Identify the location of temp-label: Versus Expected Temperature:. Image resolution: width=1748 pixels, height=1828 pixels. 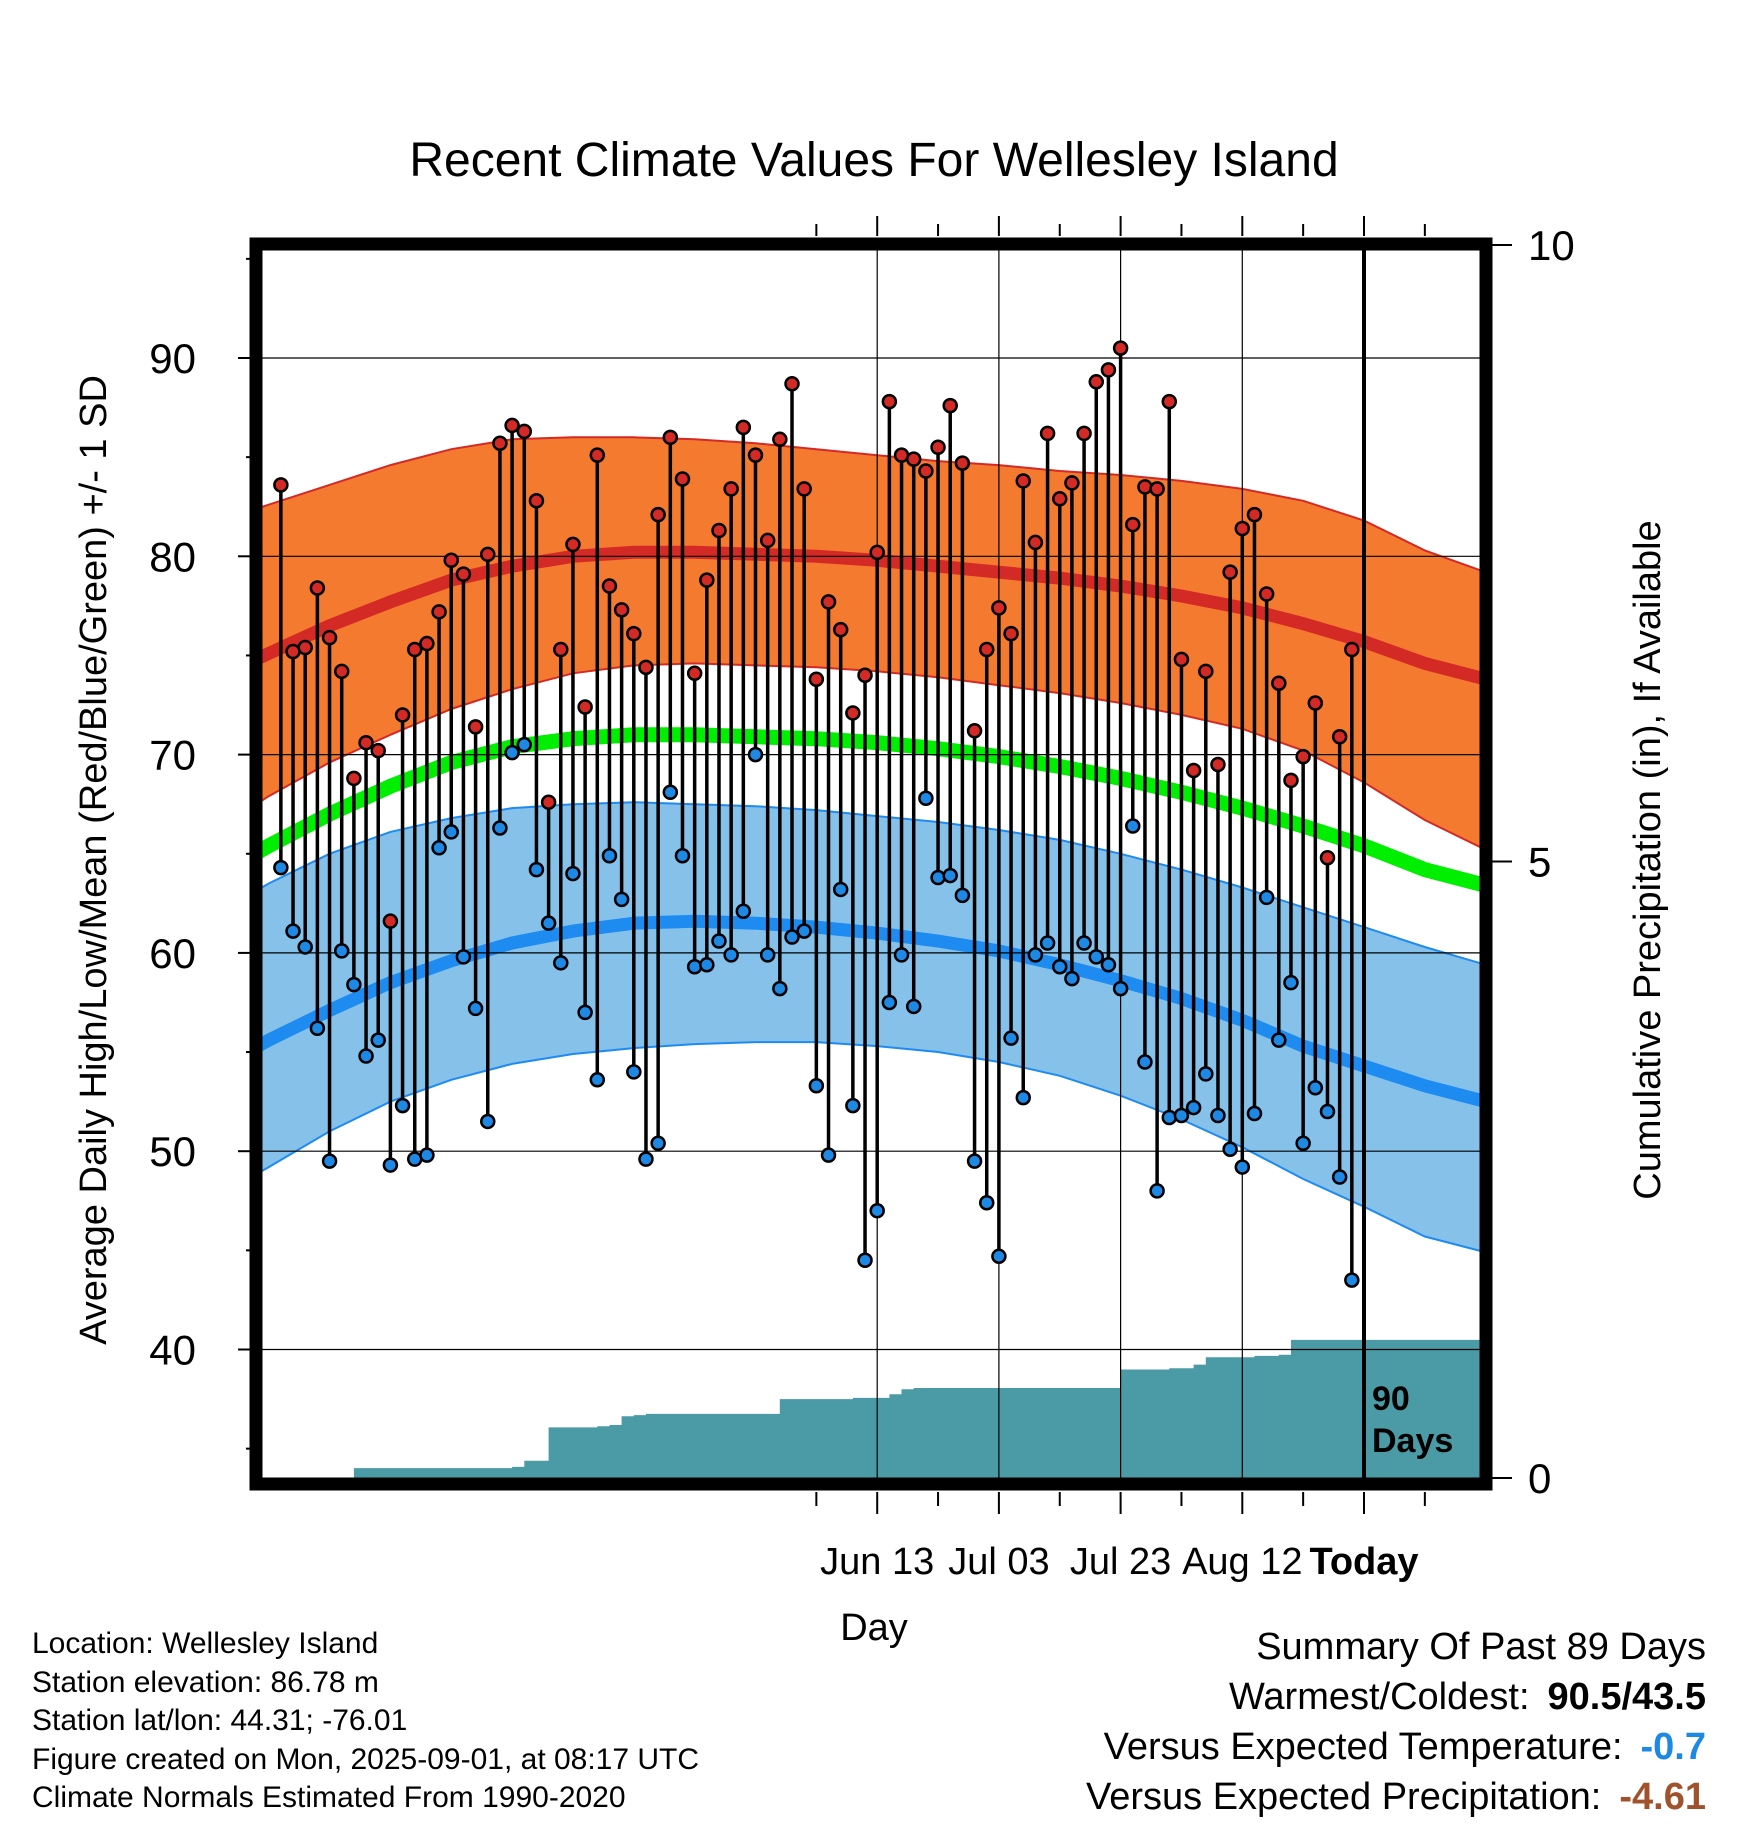
(1363, 1747).